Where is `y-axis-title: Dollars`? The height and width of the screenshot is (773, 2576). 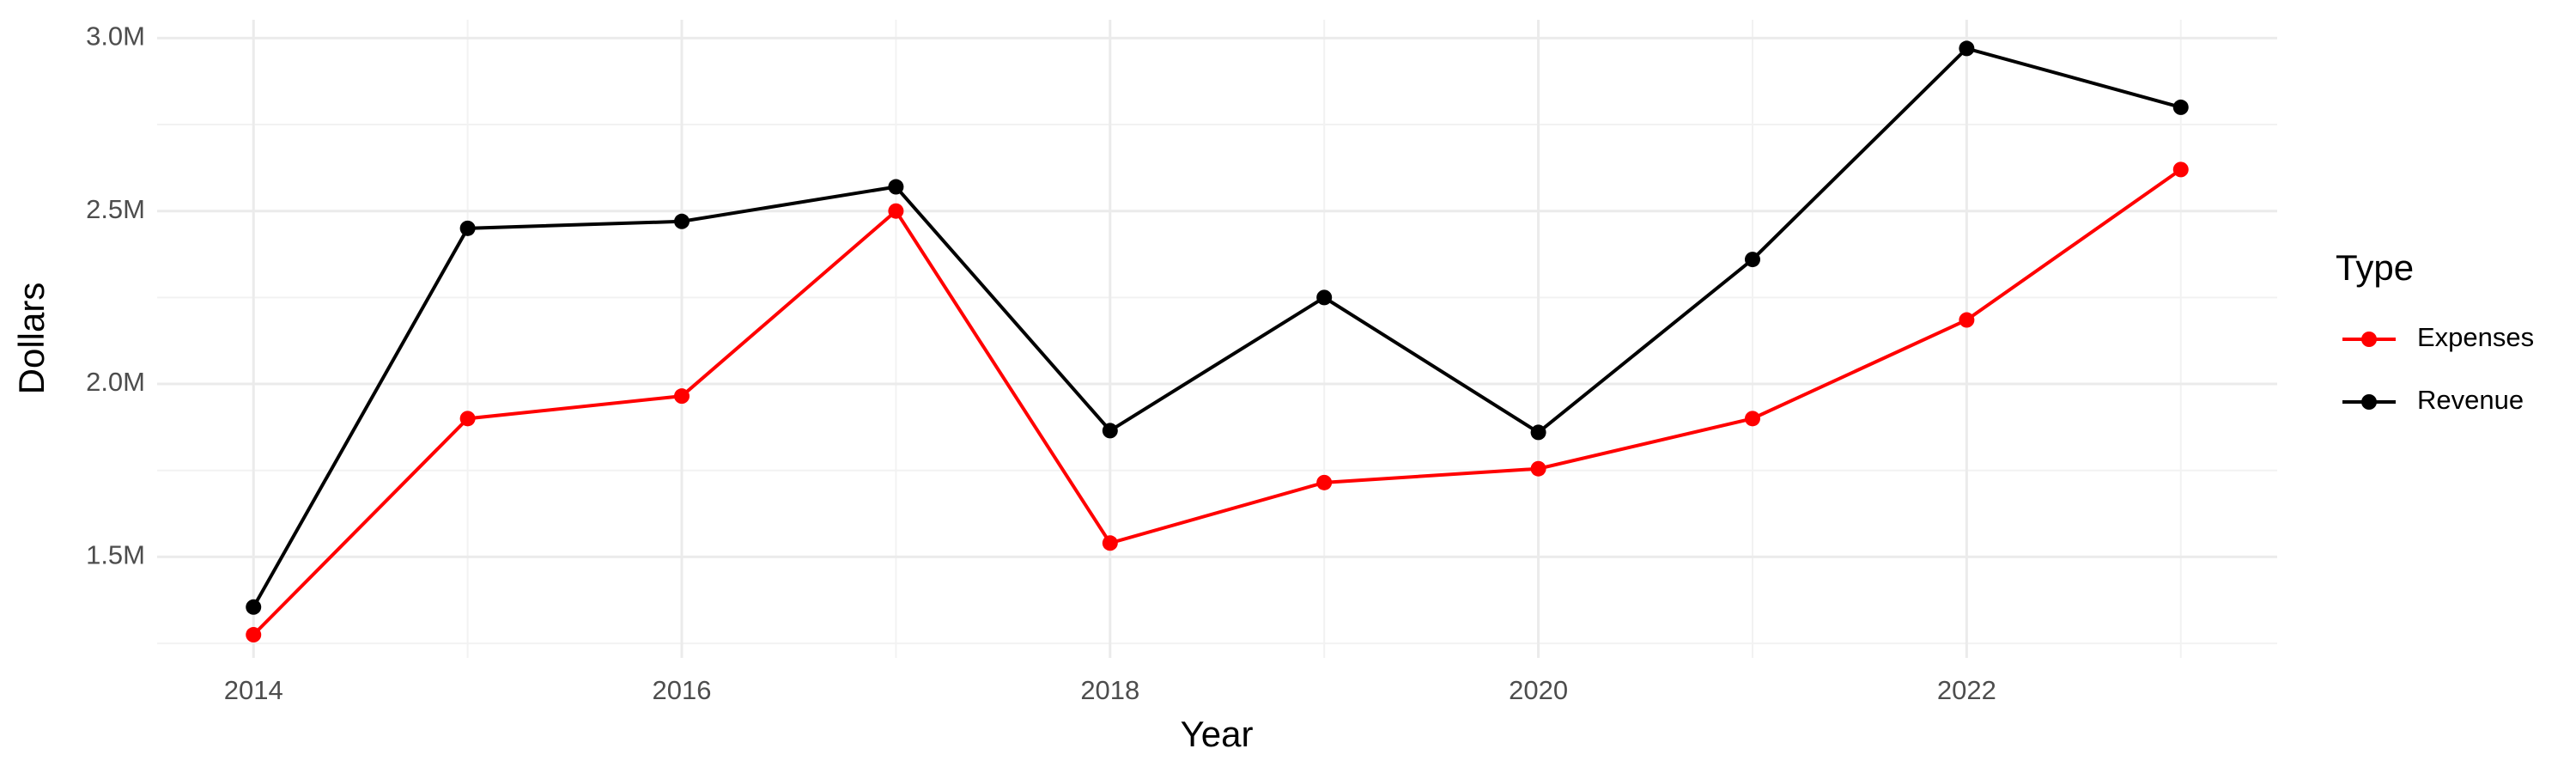
y-axis-title: Dollars is located at coordinates (32, 339).